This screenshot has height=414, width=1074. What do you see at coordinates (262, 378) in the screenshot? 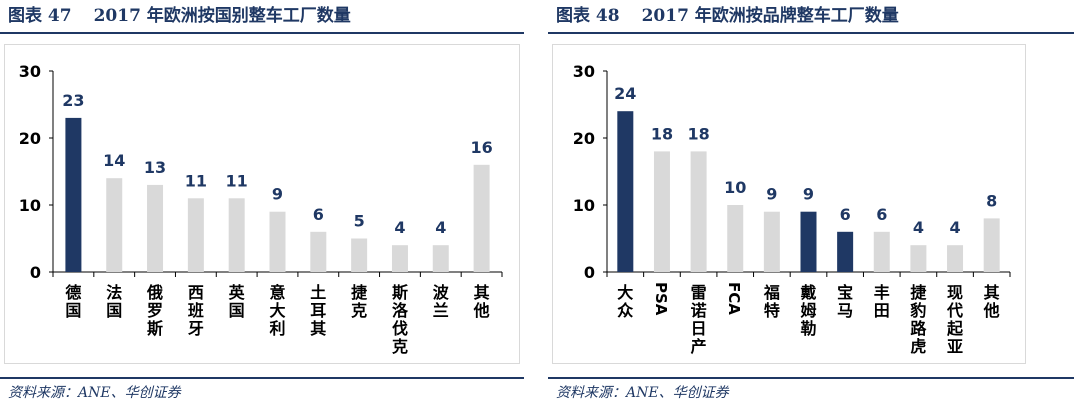
I see `figure-47-bottom-rule` at bounding box center [262, 378].